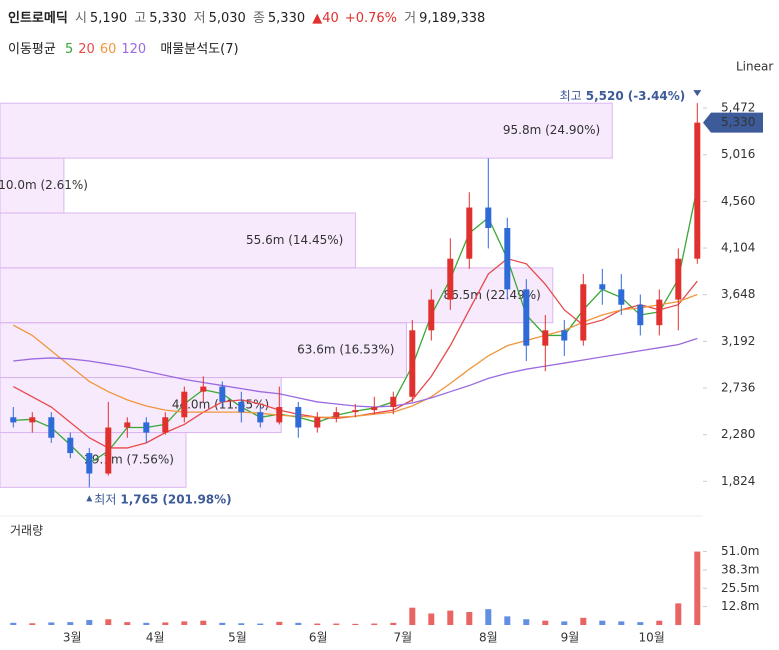  What do you see at coordinates (738, 248) in the screenshot?
I see `y-tick-label: 4,104` at bounding box center [738, 248].